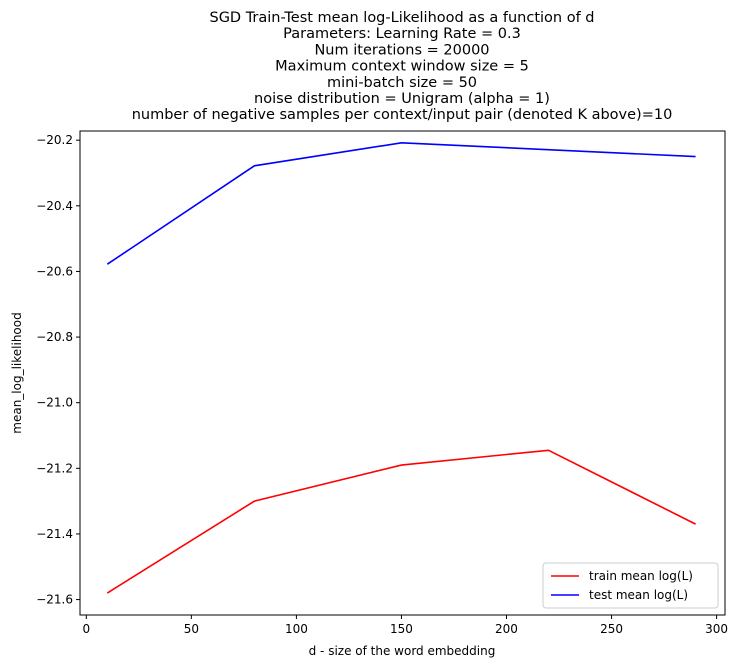  I want to click on x-tick-label: 250, so click(611, 629).